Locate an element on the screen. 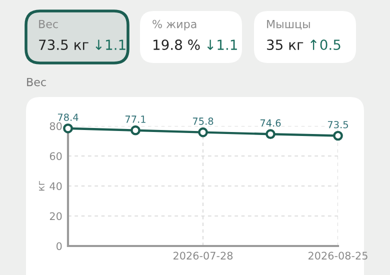 This screenshot has height=275, width=390. data-label: 74.6 is located at coordinates (270, 123).